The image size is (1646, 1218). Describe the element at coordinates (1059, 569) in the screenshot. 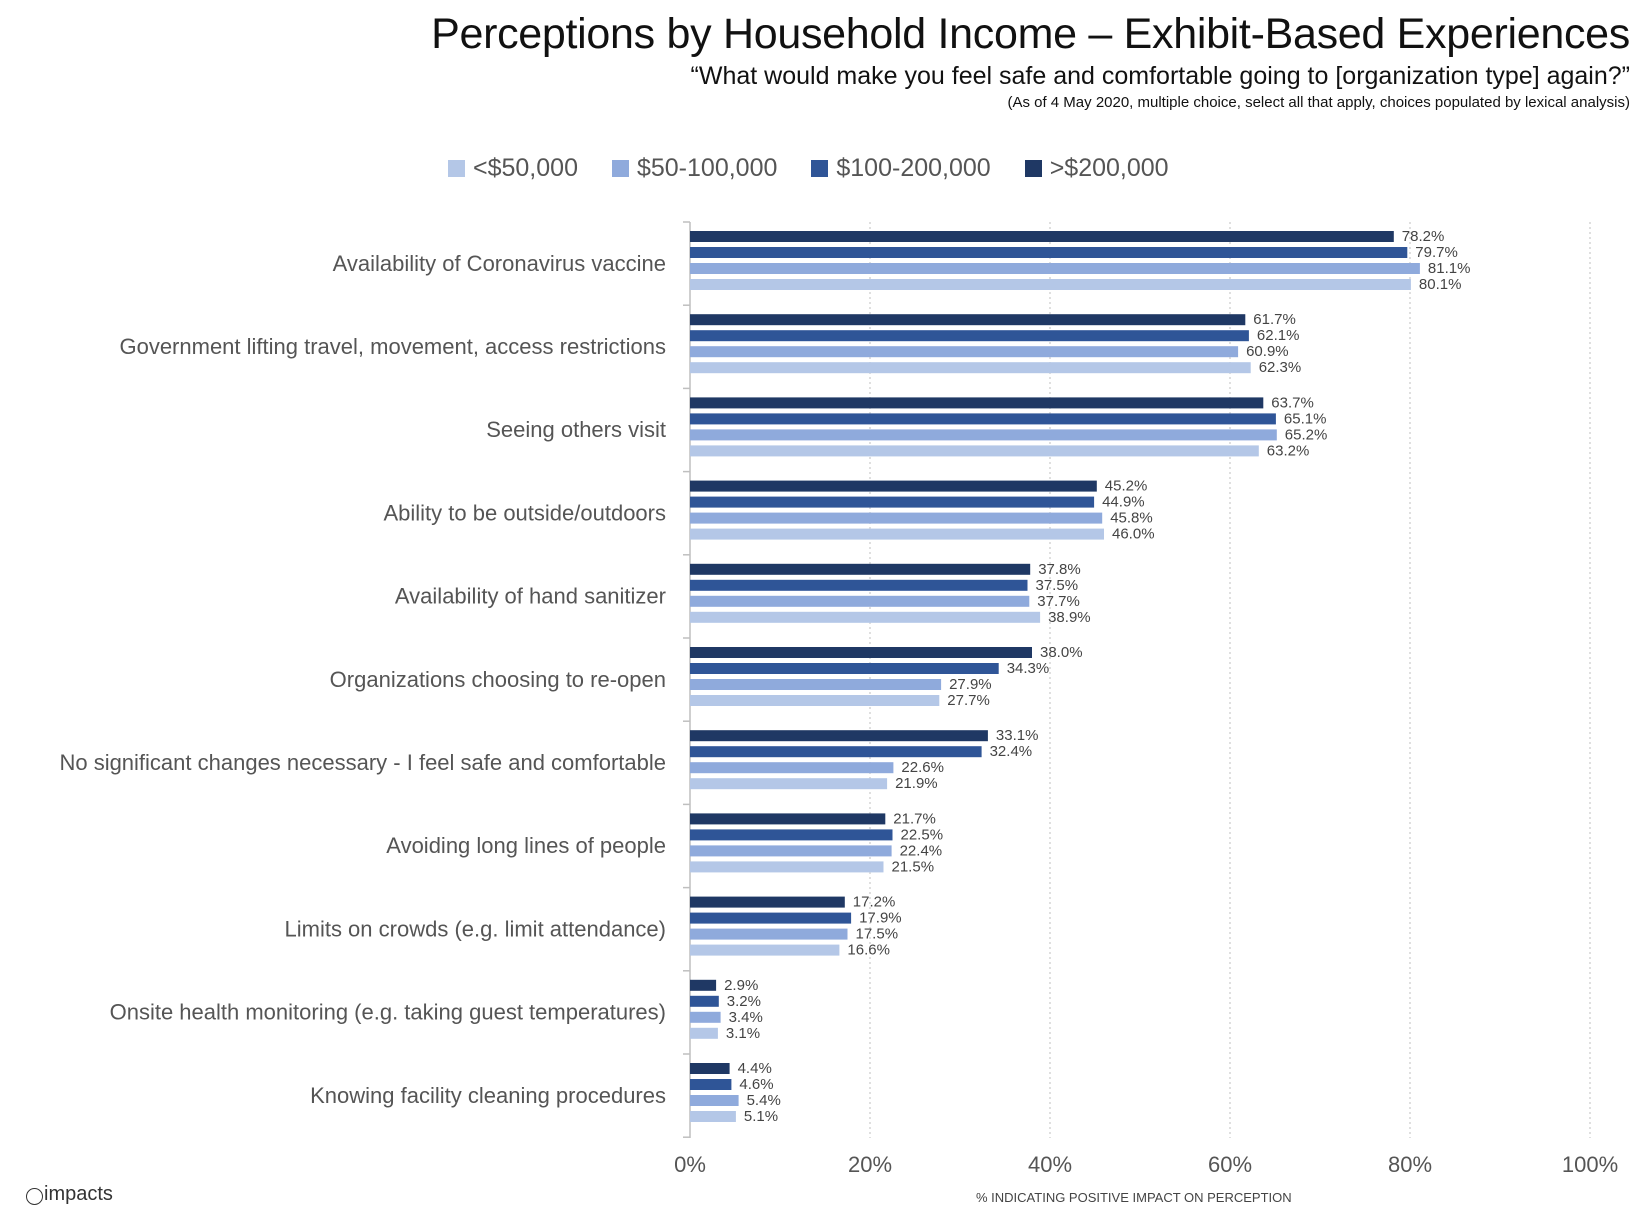

I see `data-label: 37.8%` at that location.